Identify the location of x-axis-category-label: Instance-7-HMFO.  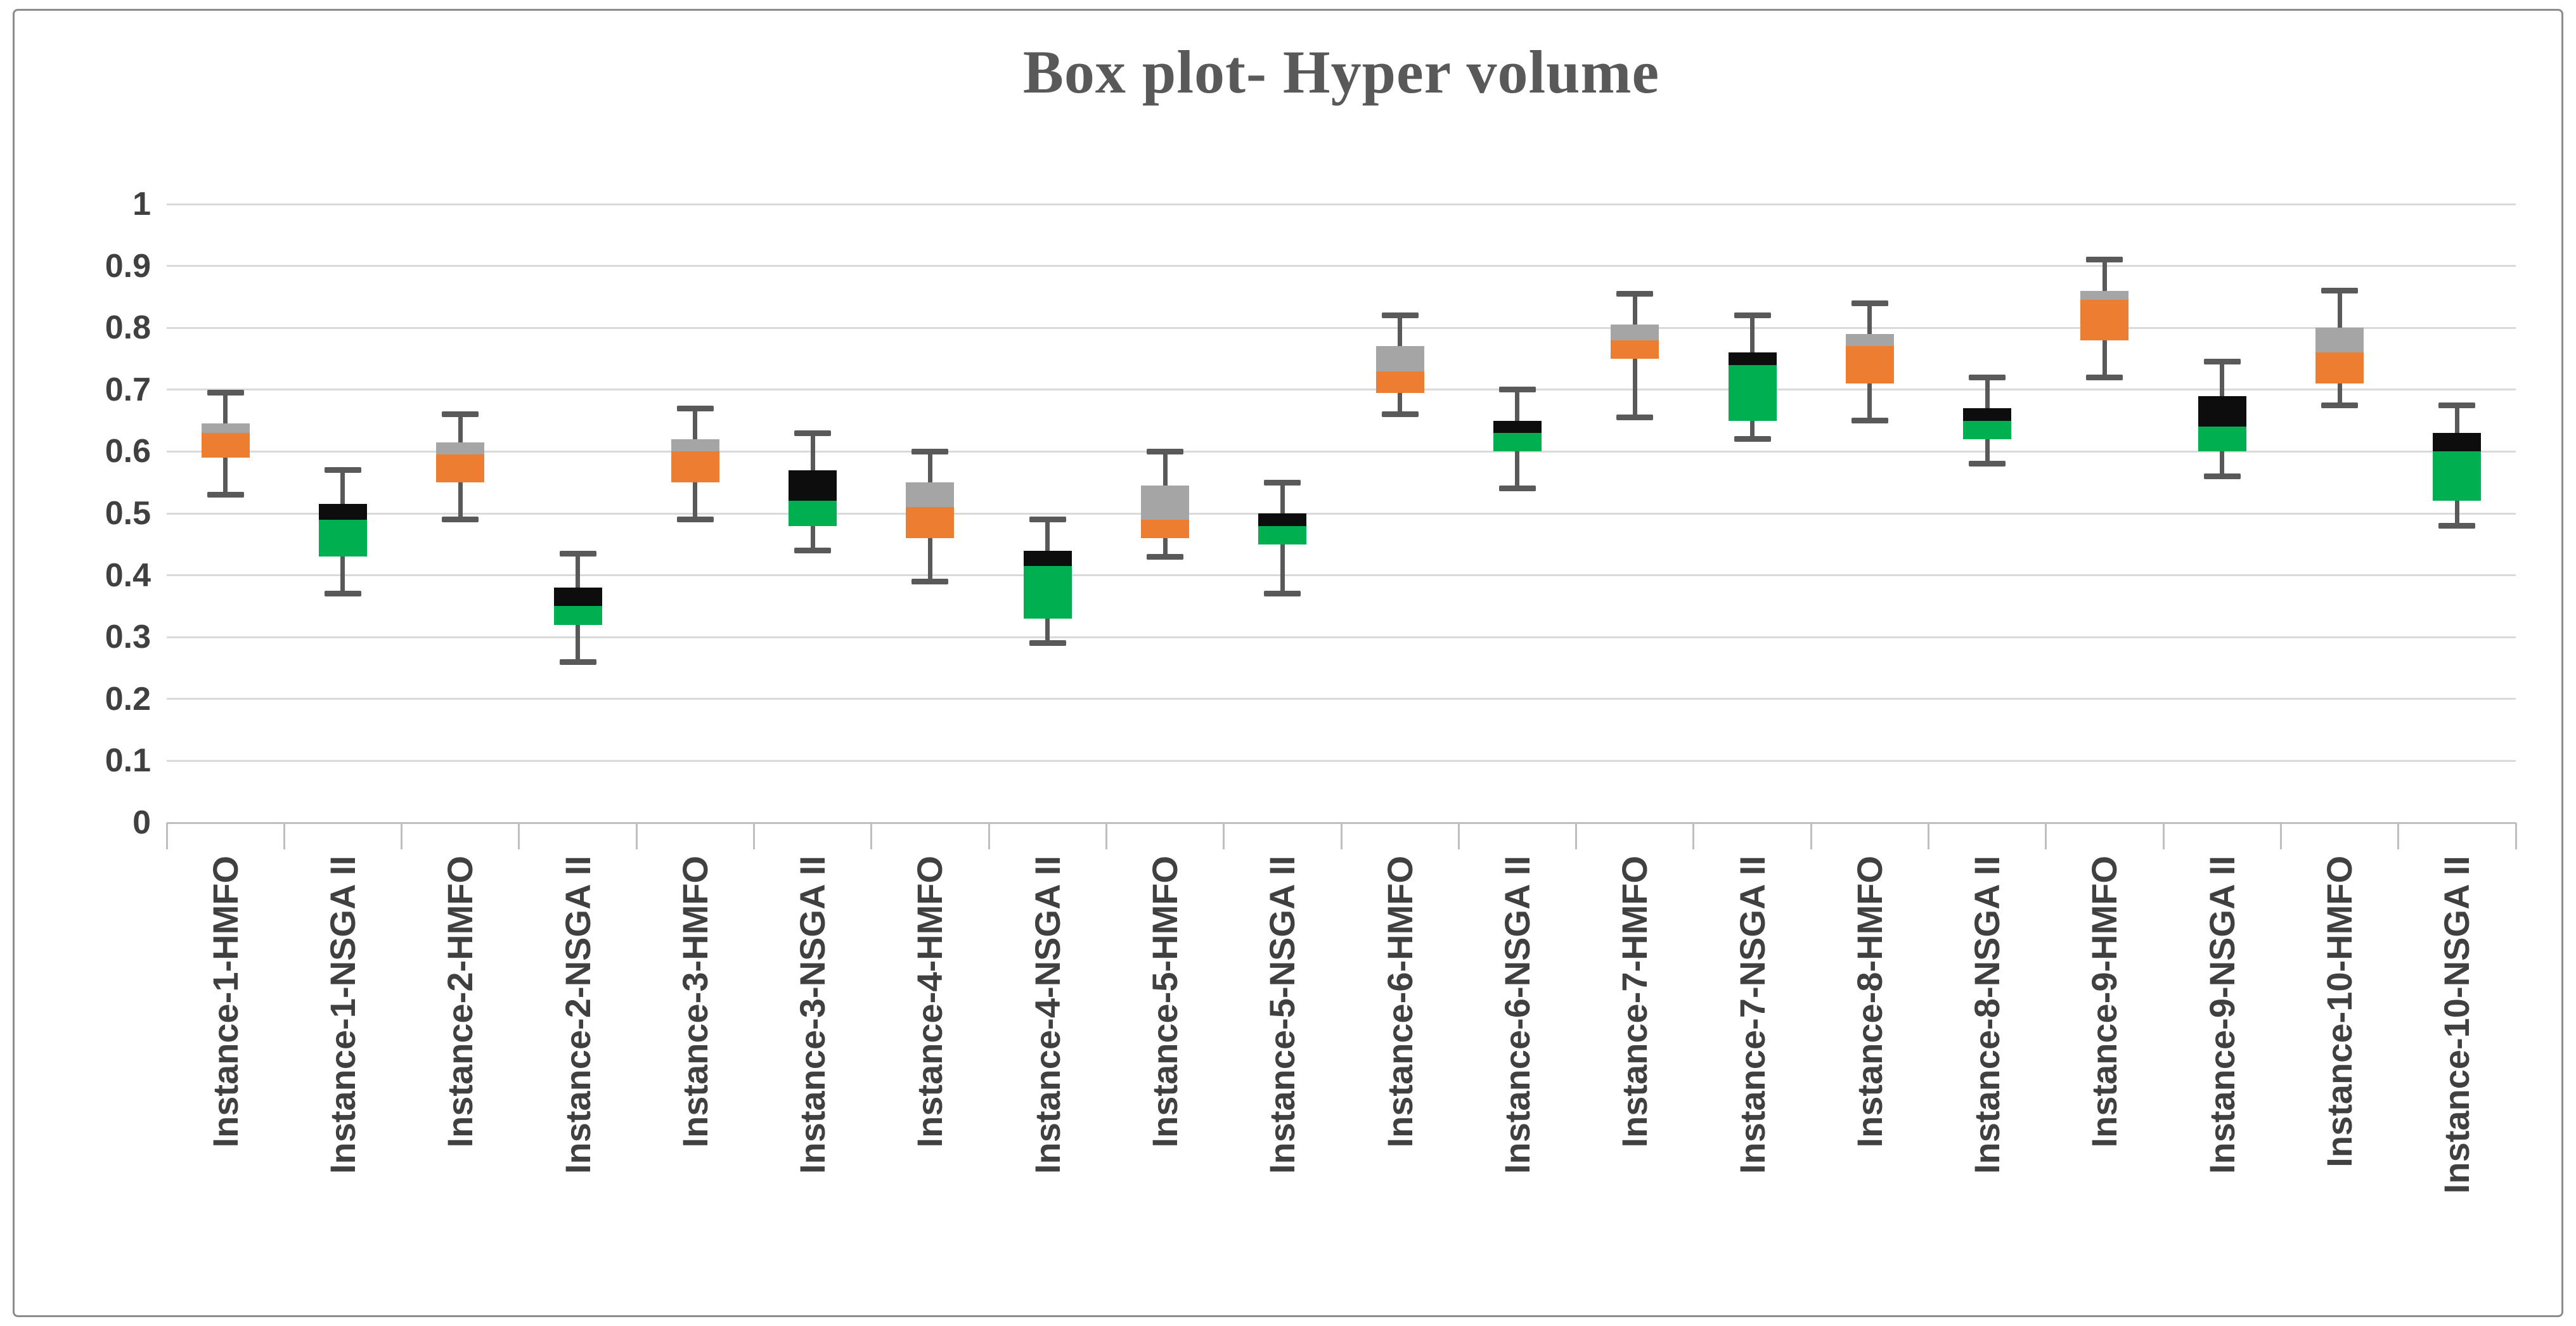
(1634, 1002).